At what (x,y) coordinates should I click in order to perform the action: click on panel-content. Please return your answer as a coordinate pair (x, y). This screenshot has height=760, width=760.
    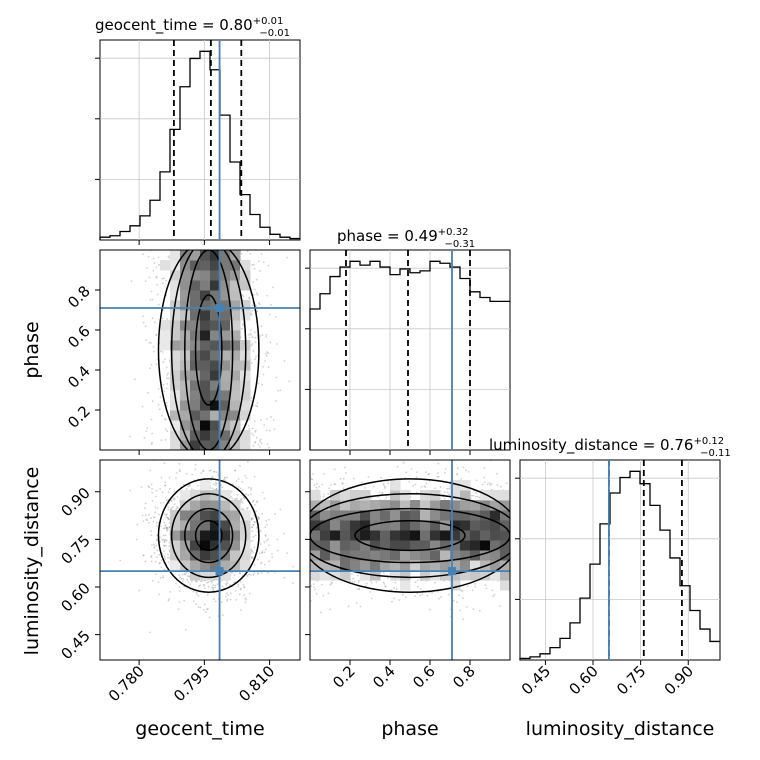
    Looking at the image, I should click on (200, 560).